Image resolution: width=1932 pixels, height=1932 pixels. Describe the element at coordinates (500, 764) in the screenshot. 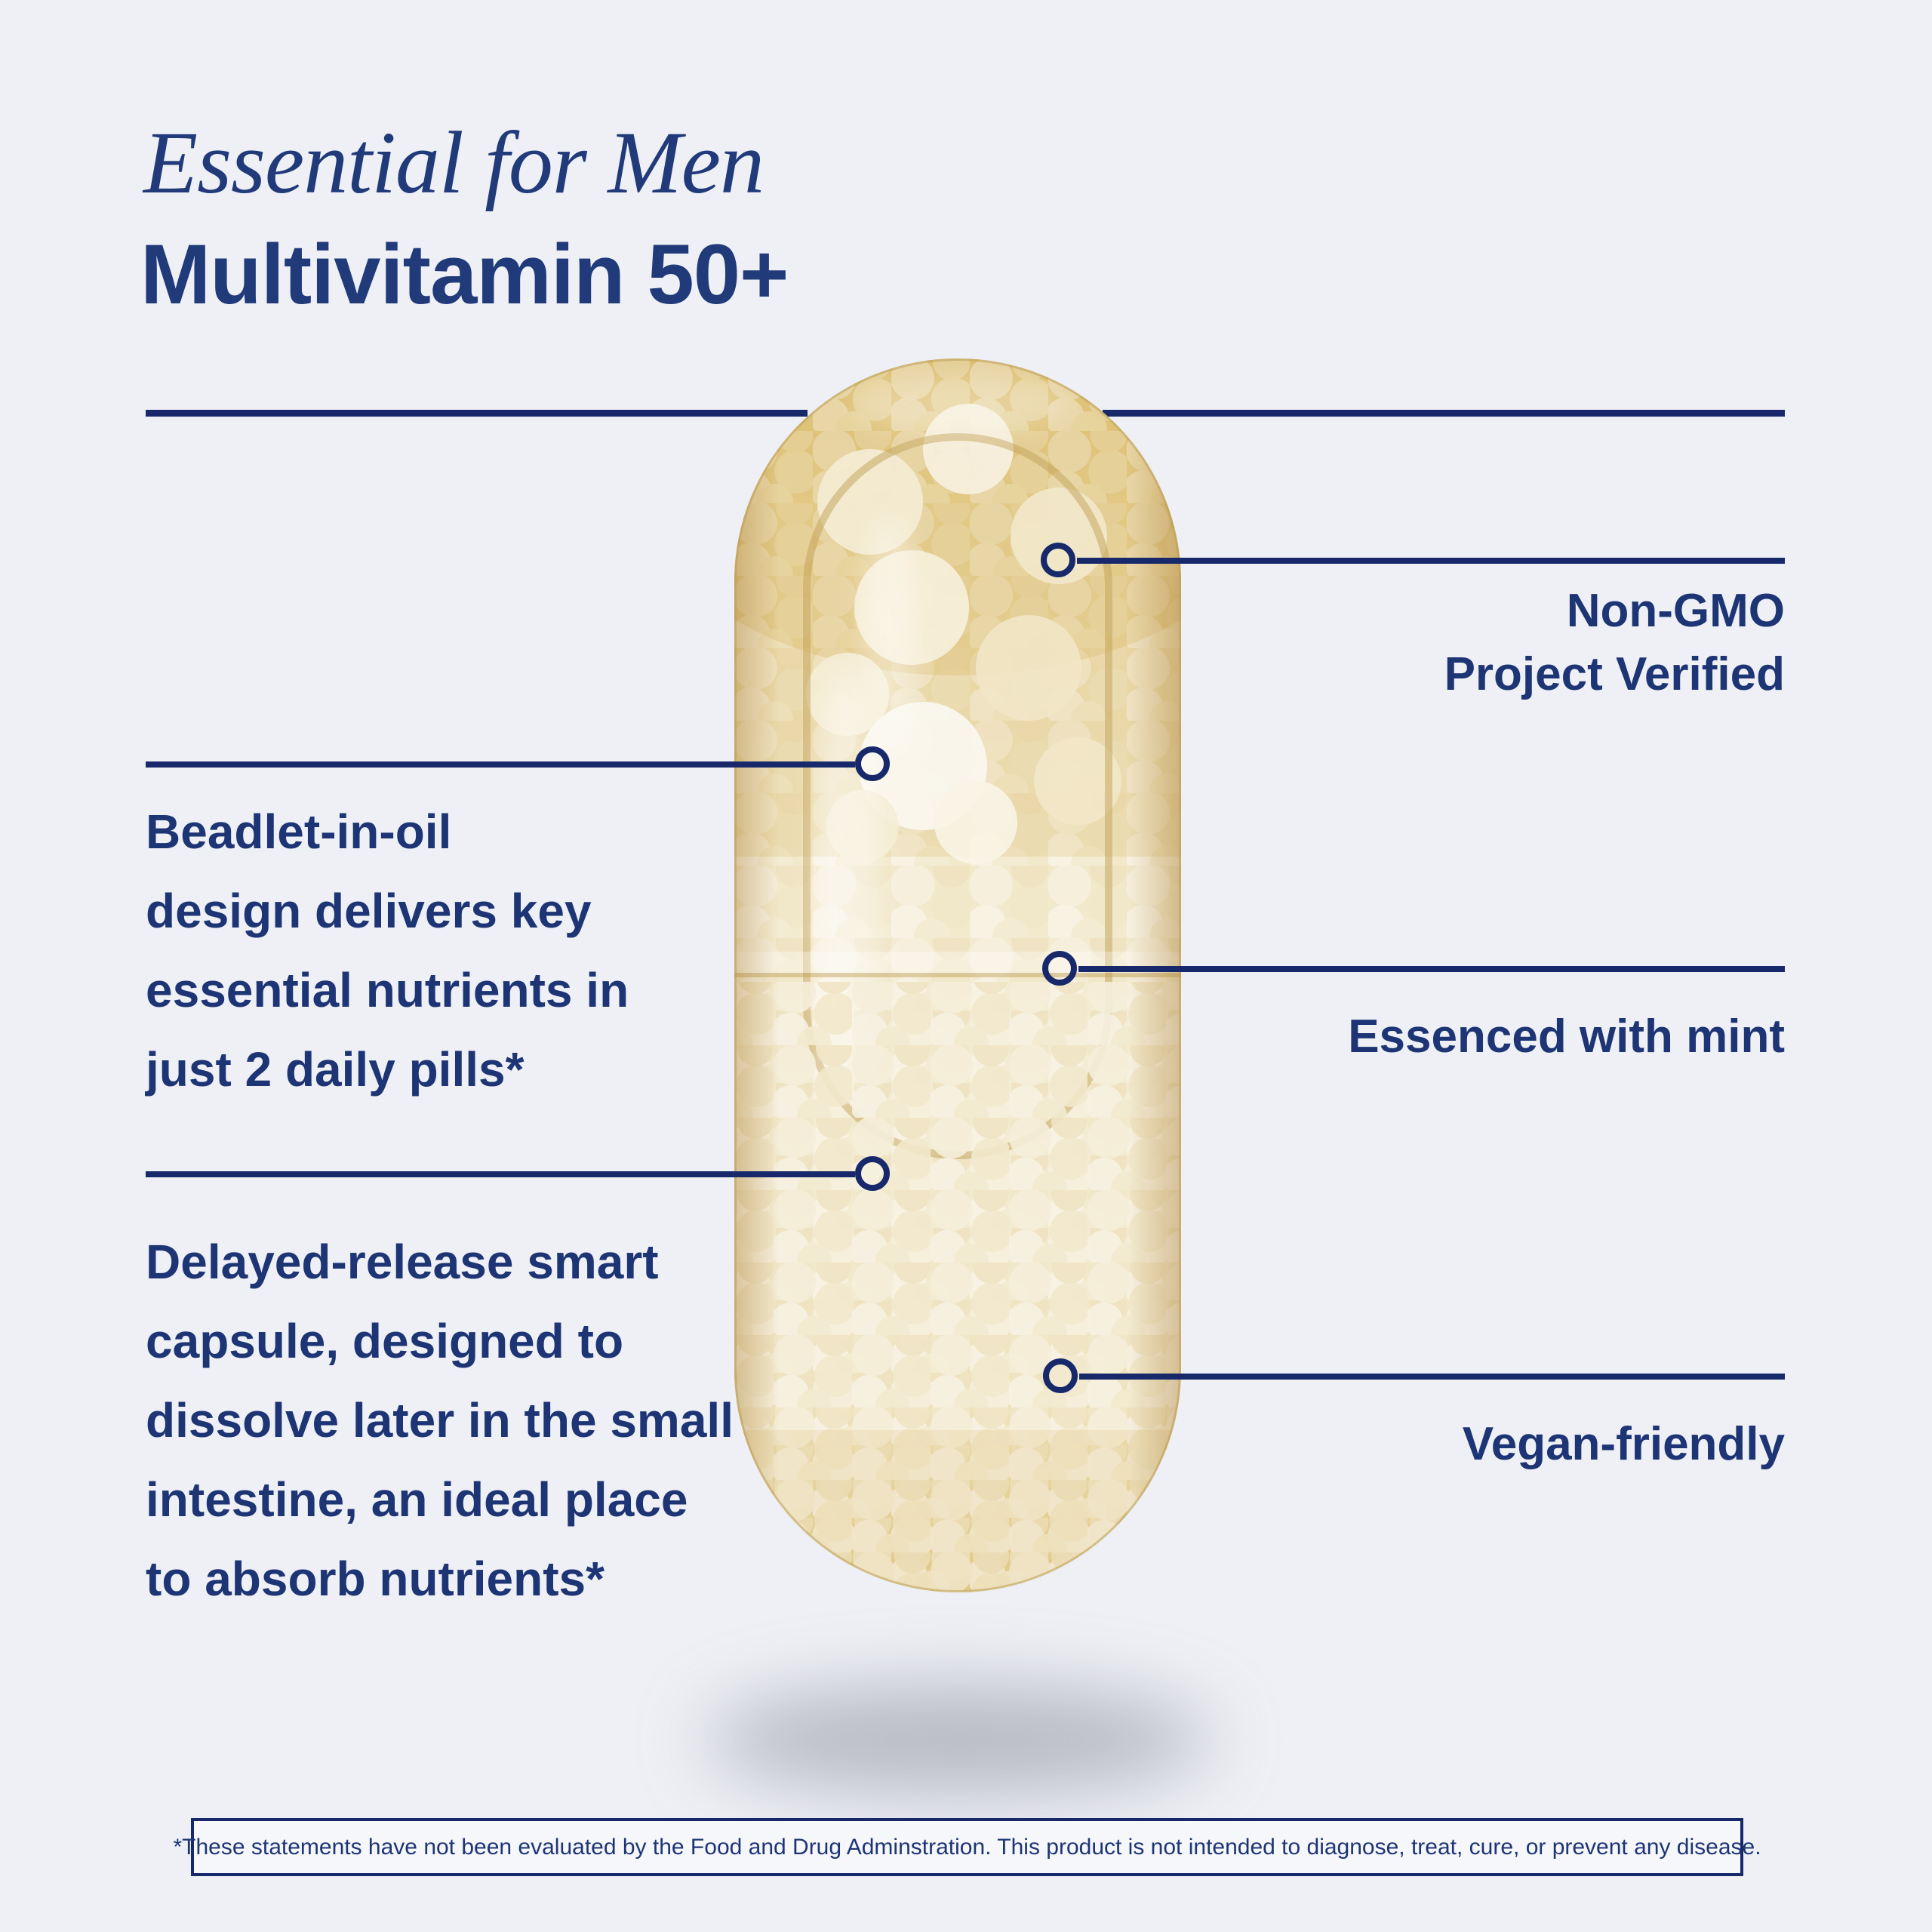

I see `callout-line-beadlet-oil` at that location.